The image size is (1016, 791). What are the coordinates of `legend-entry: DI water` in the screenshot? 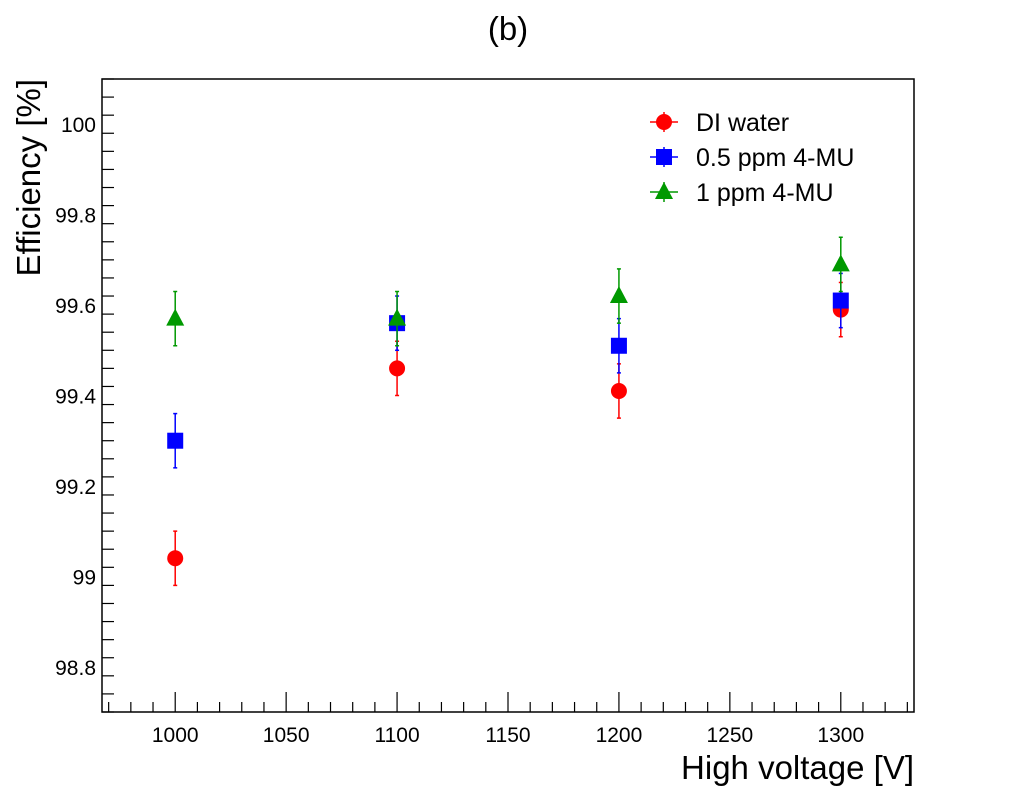 It's located at (719, 123).